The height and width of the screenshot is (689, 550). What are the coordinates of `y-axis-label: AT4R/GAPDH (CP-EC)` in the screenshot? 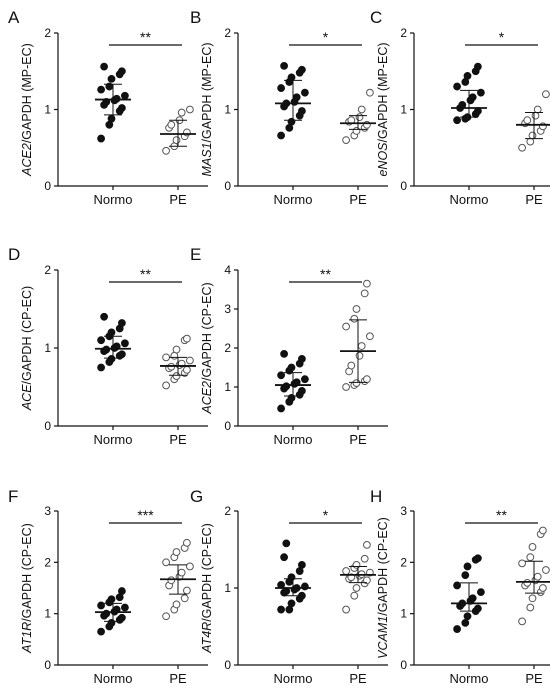 It's located at (207, 588).